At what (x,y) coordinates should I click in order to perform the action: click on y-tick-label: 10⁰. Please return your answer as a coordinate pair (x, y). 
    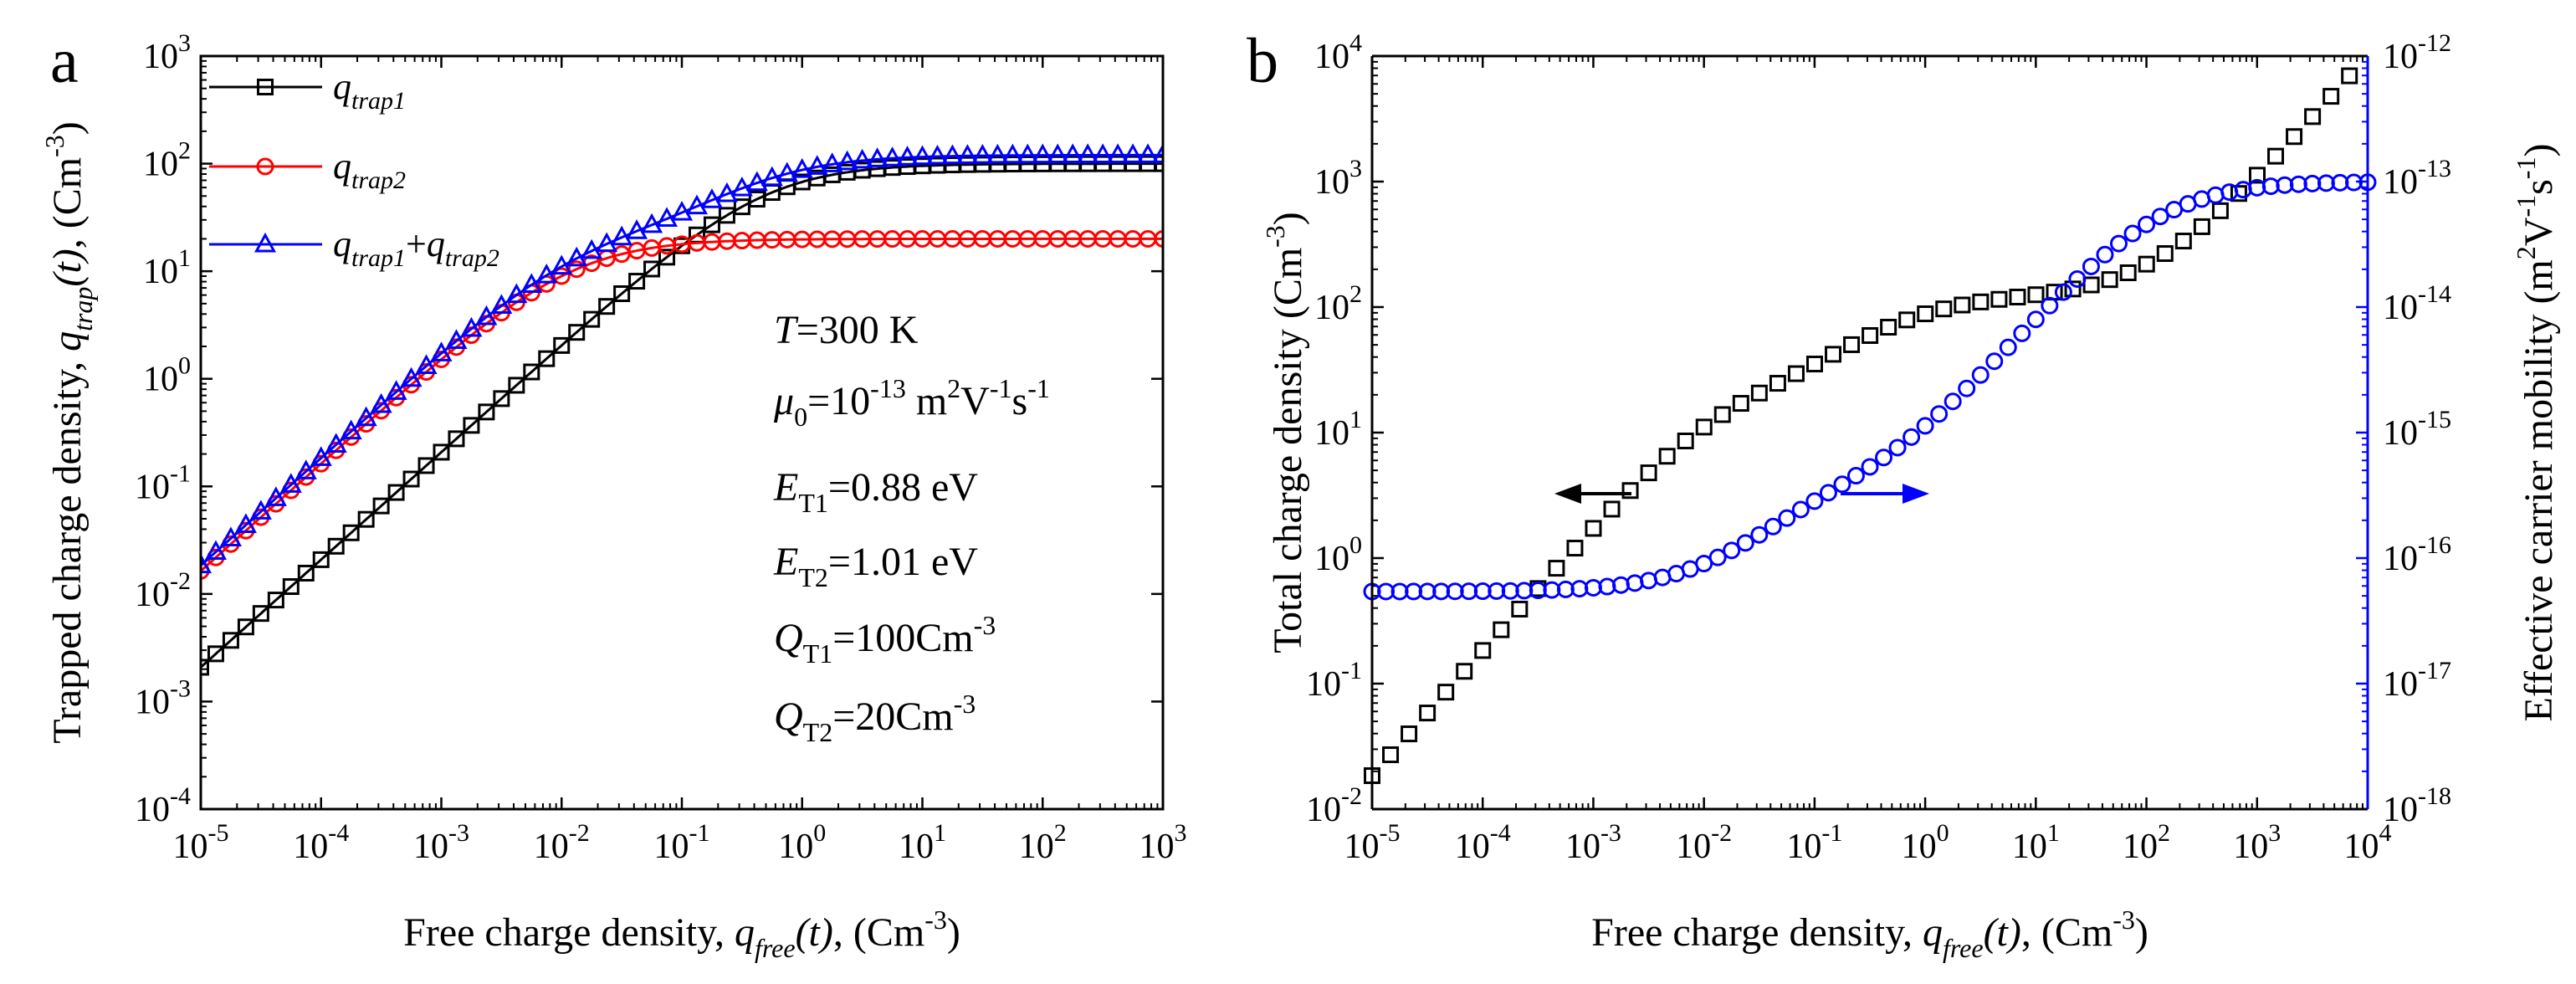
    Looking at the image, I should click on (1338, 554).